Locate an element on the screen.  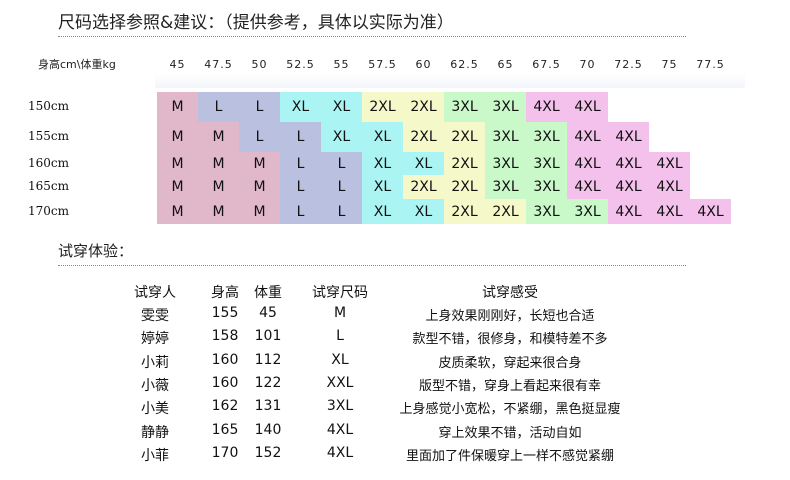
trial-cell: 小莉 is located at coordinates (155, 362).